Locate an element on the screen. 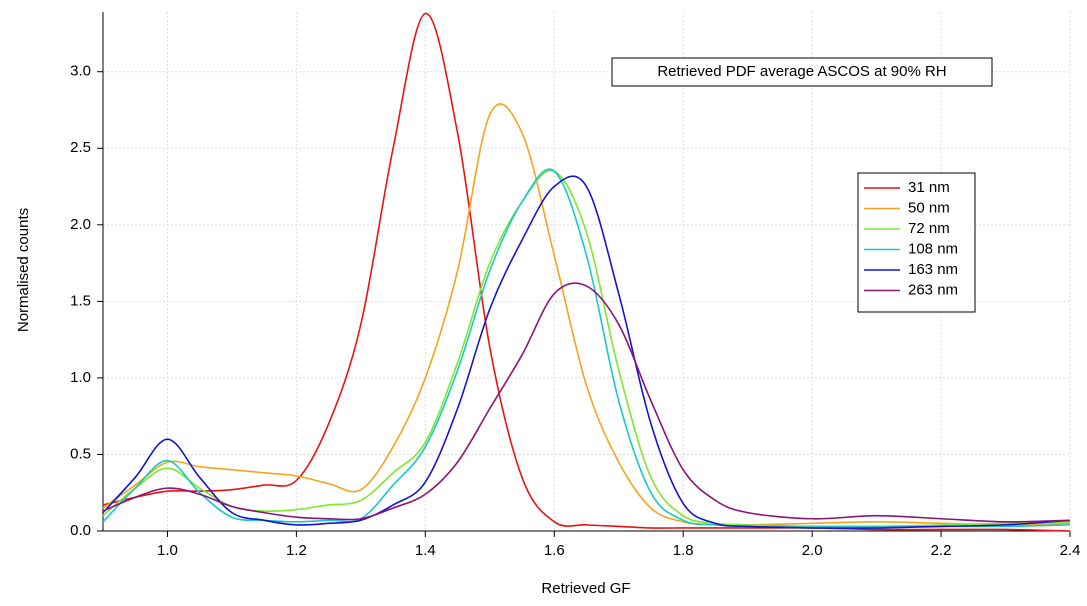  annotation-box is located at coordinates (802, 72).